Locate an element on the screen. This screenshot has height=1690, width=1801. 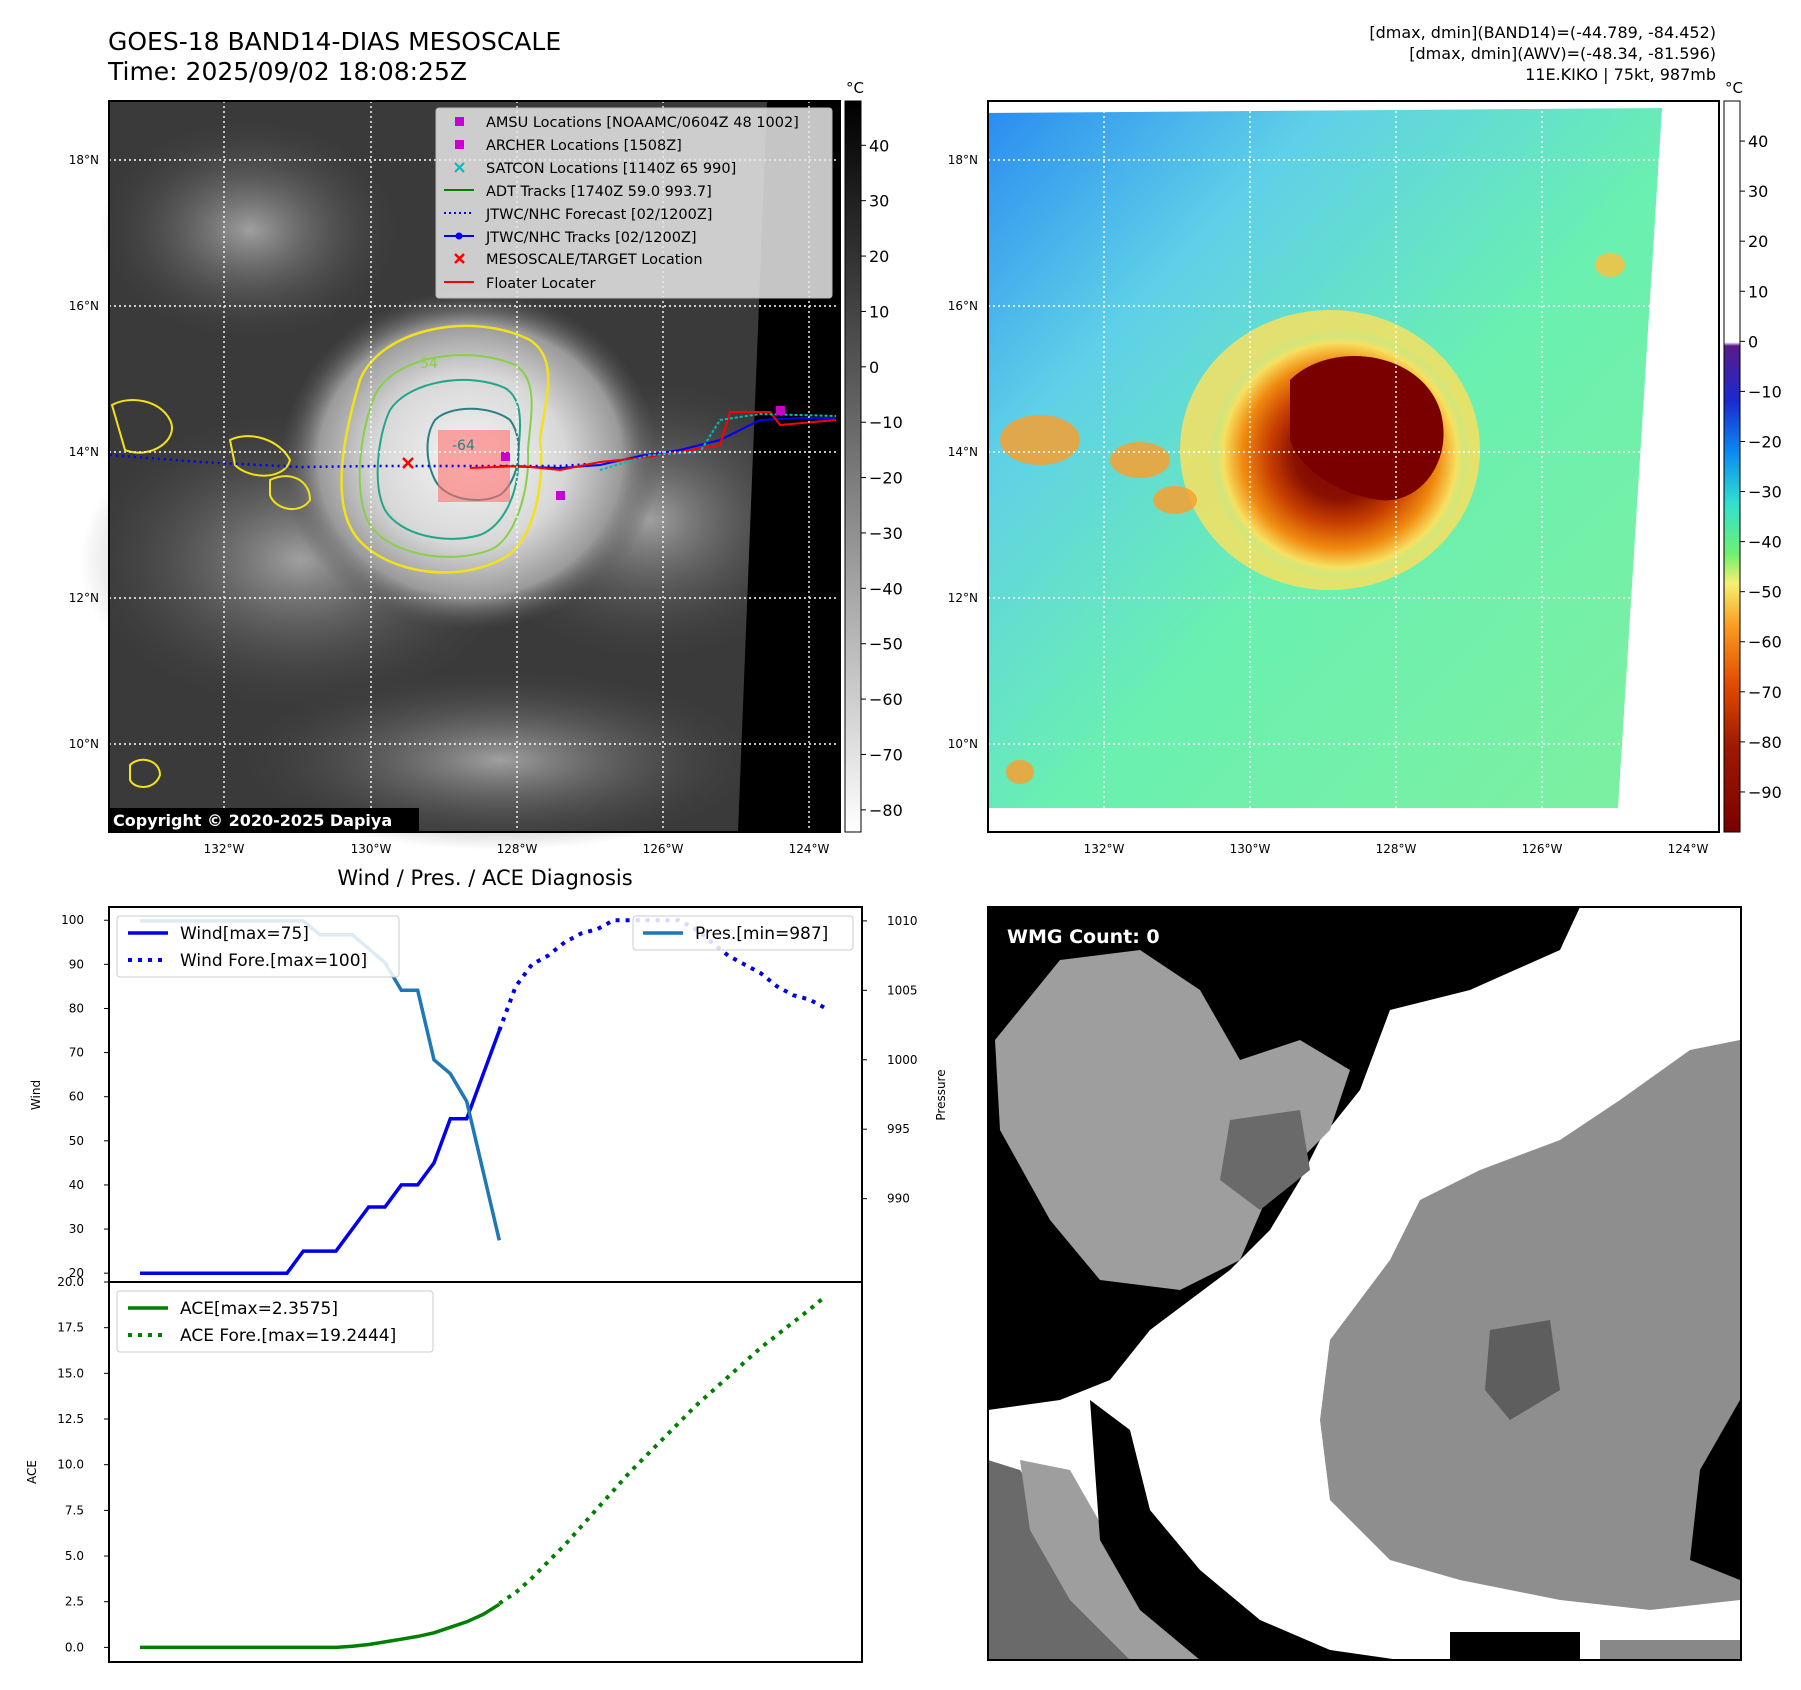
ace-forecast-line is located at coordinates (663, 1450).